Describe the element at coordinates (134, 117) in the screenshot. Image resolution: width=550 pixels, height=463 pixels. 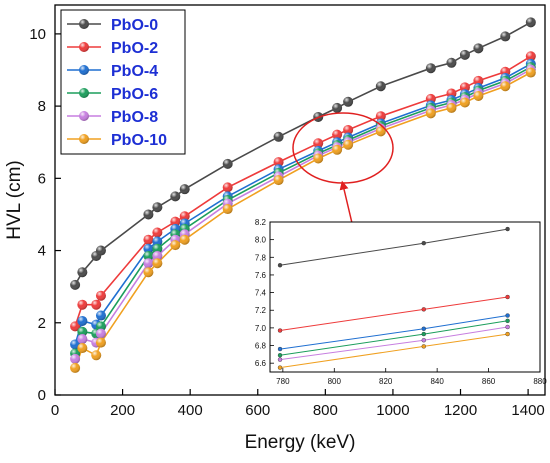
I see `legend-label: PbO-8` at that location.